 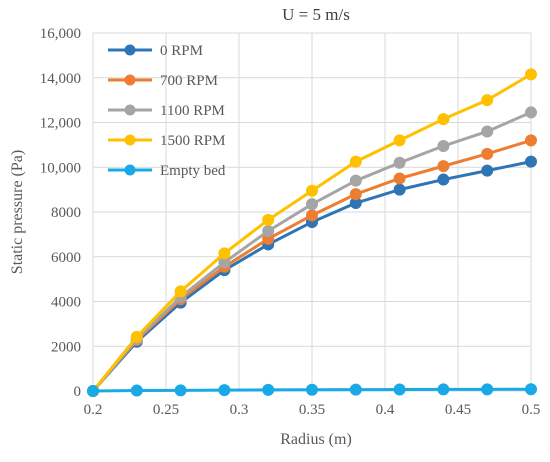 I want to click on legend-entry: 1500 RPM, so click(x=166, y=141).